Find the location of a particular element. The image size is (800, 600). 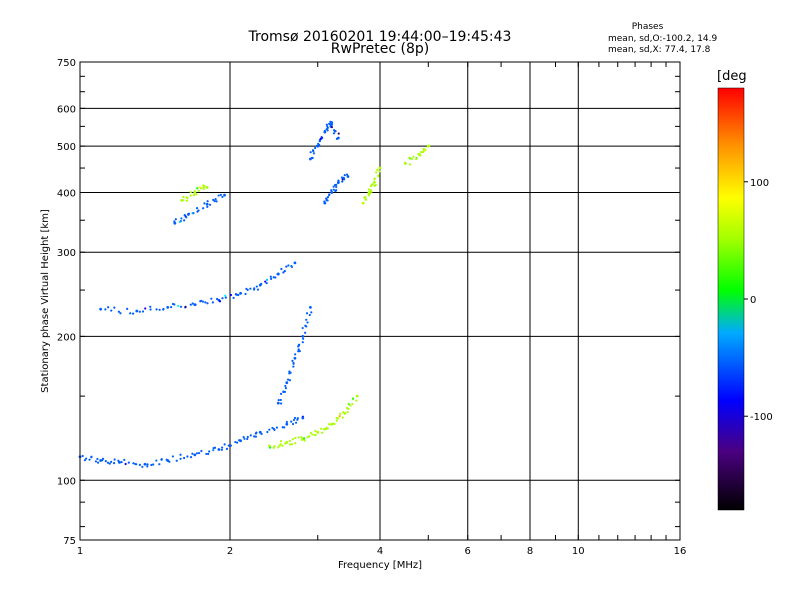

y-tick-label: 300 is located at coordinates (66, 253).